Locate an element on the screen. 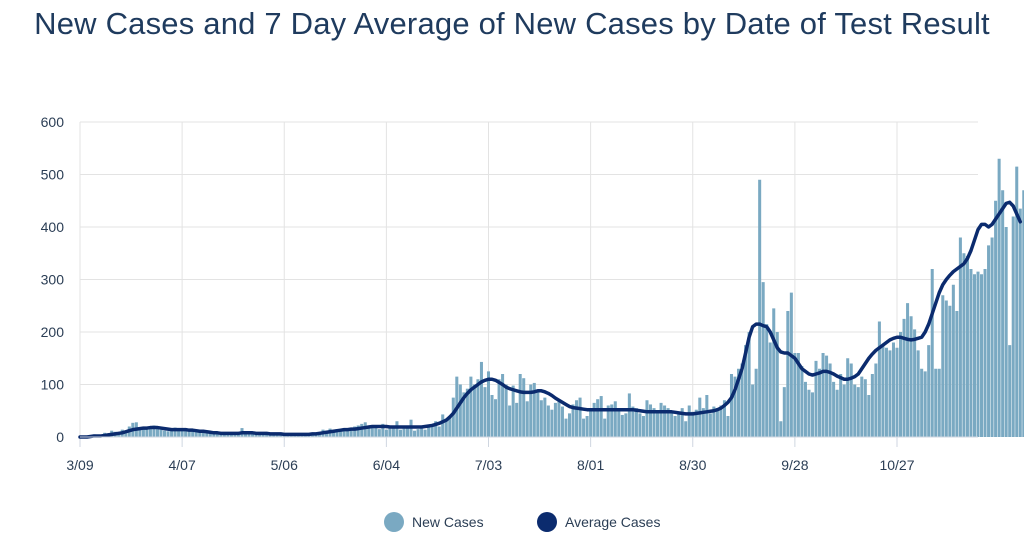  legend-item-average-cases: Average Cases is located at coordinates (598, 522).